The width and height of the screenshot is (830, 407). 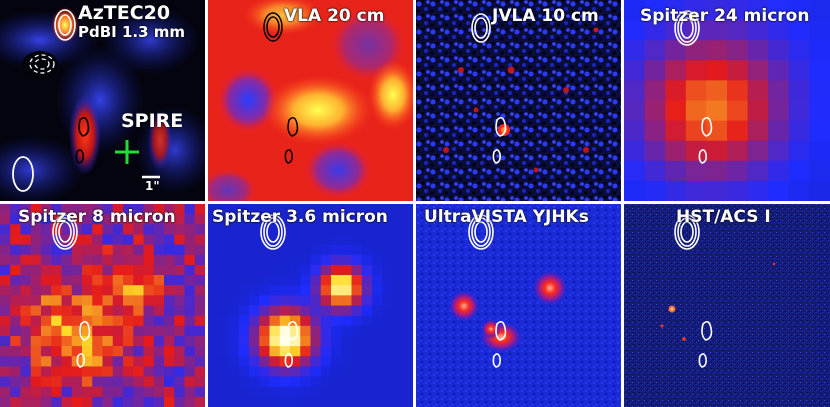 I want to click on cross-marker, so click(x=127, y=152).